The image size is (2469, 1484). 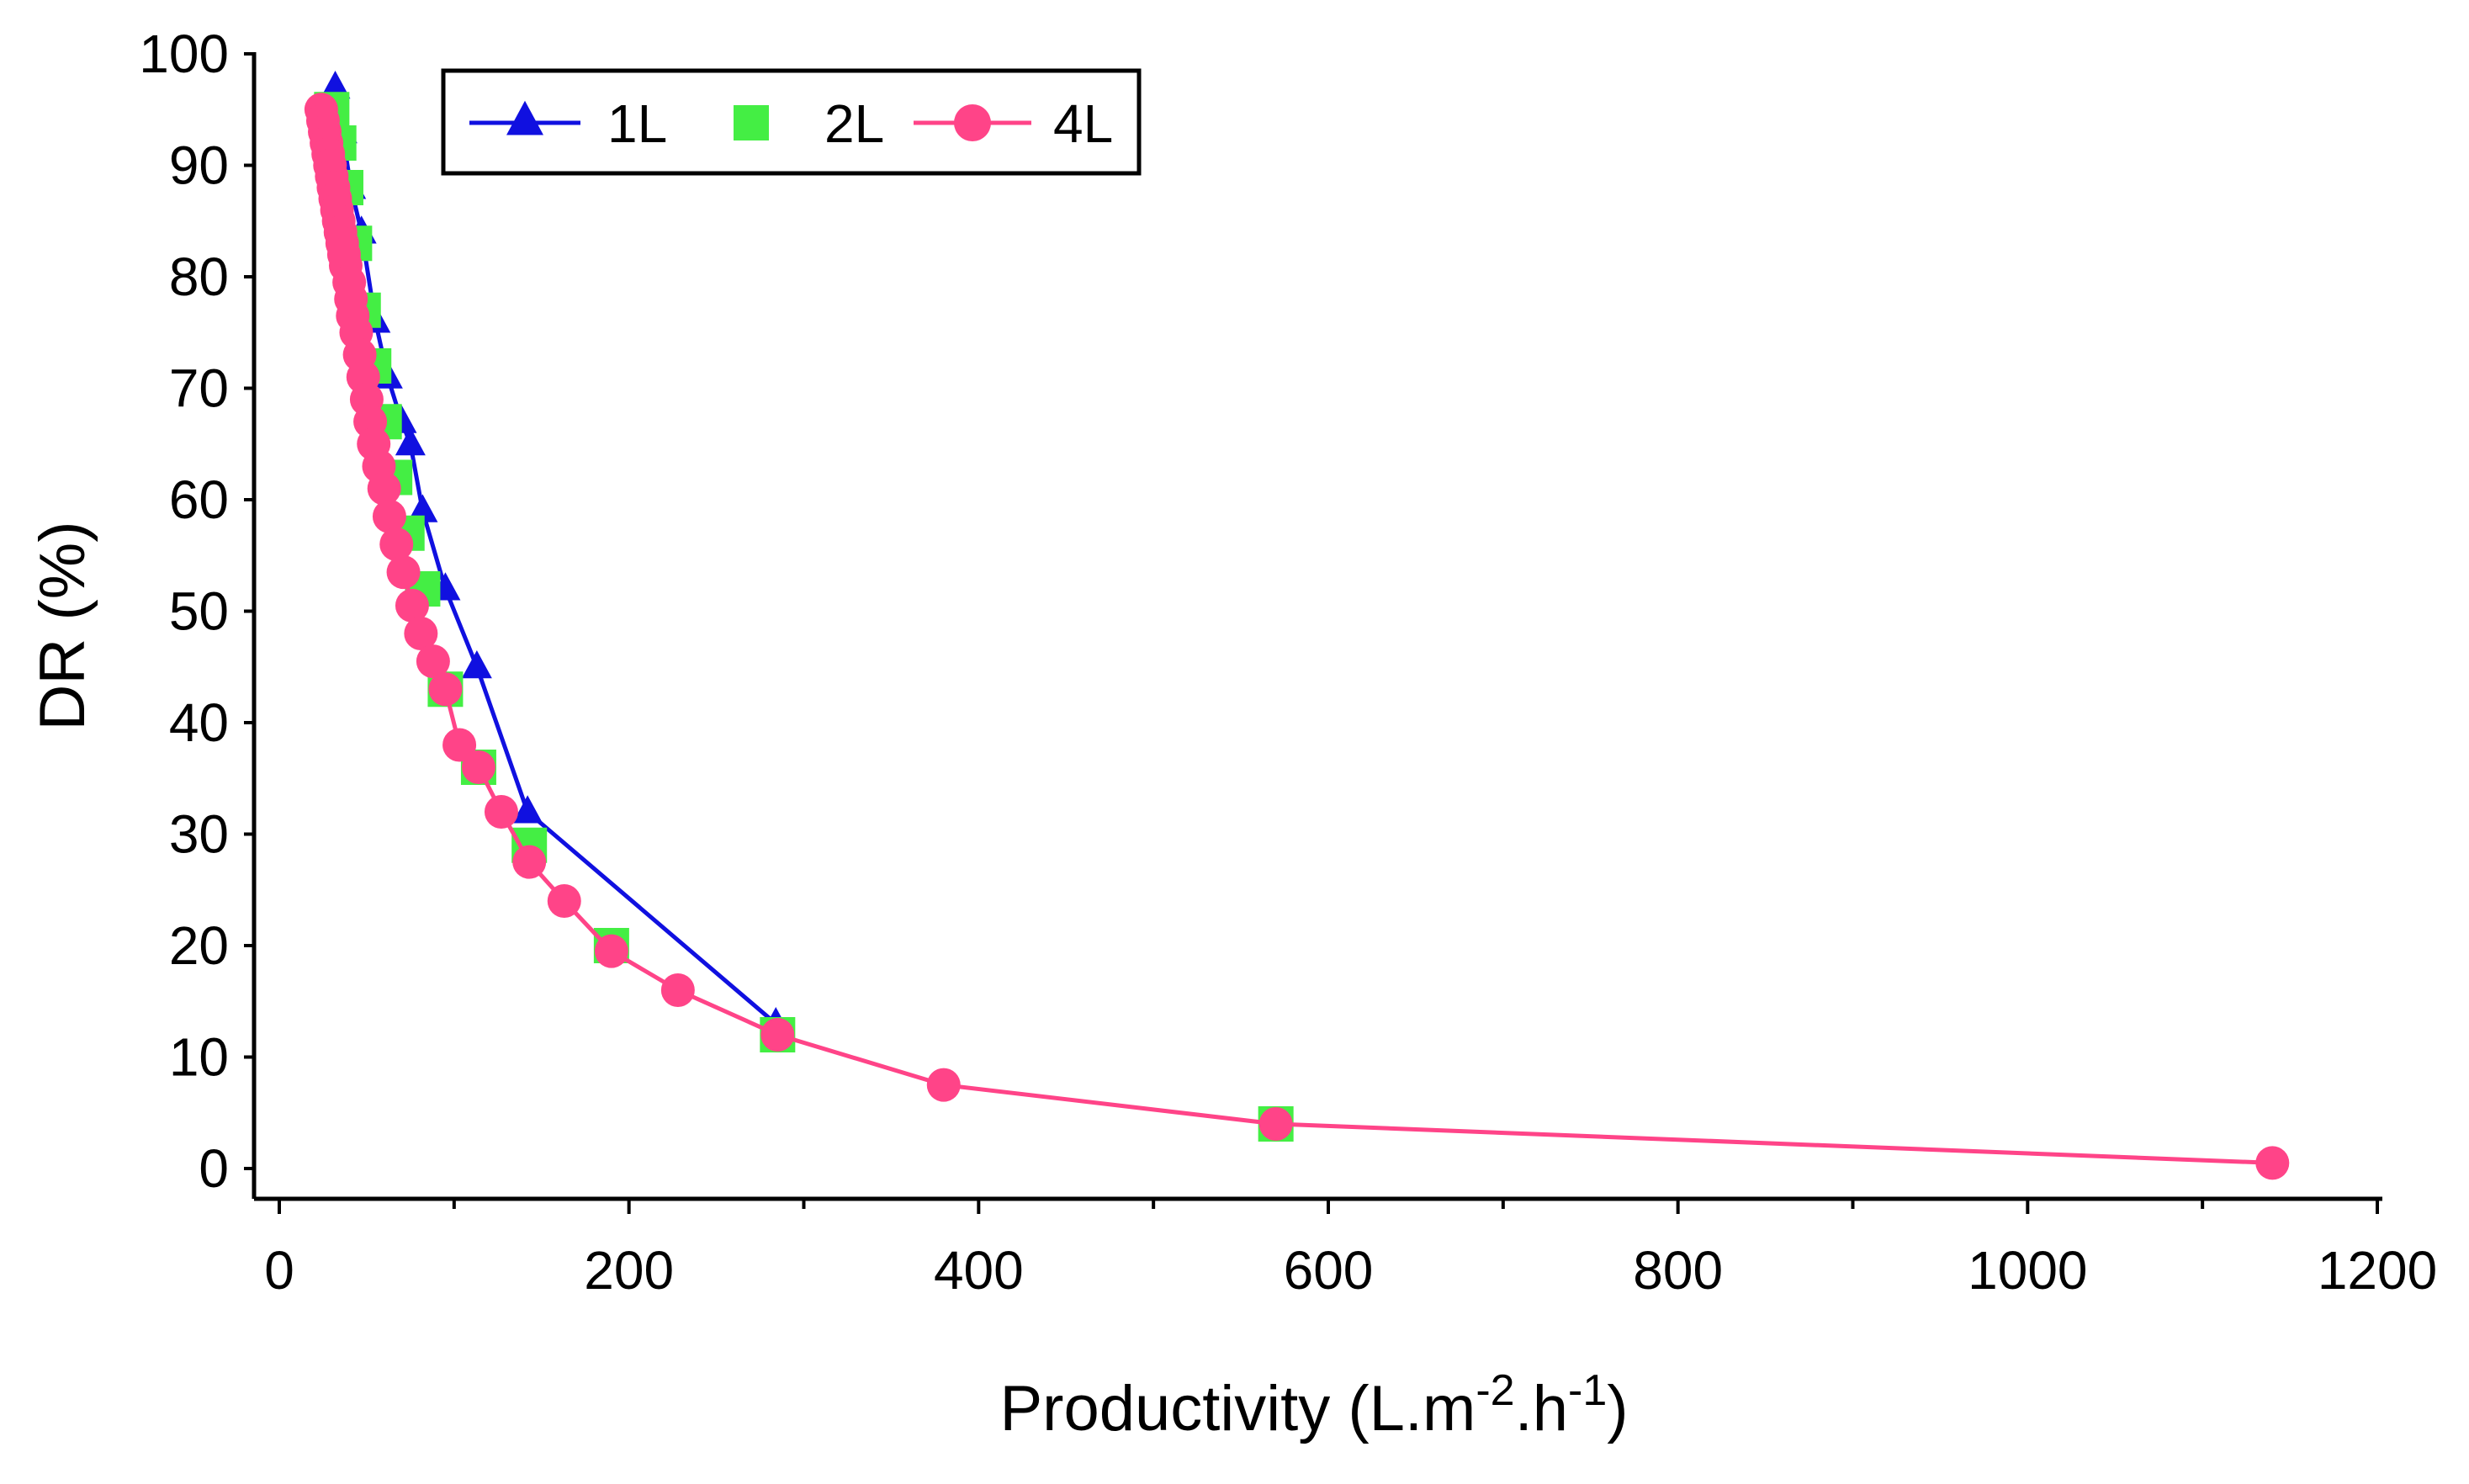 What do you see at coordinates (1678, 1270) in the screenshot?
I see `x-tick-label: 800` at bounding box center [1678, 1270].